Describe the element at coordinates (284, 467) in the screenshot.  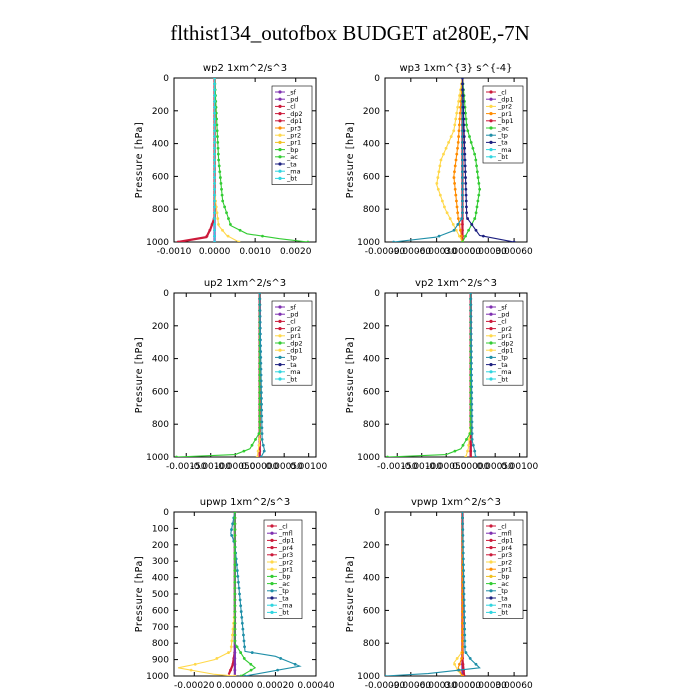
I see `x-tick-label: 0.00050` at that location.